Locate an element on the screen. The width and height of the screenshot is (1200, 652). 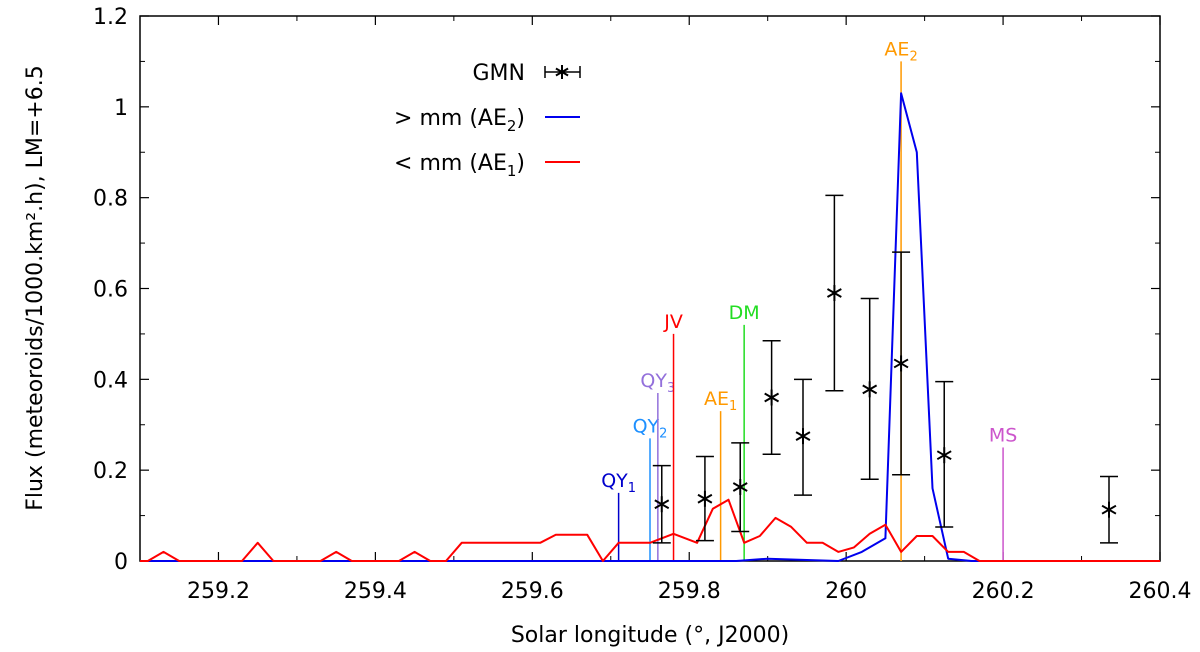
shower-marker-label: QY2 is located at coordinates (650, 428).